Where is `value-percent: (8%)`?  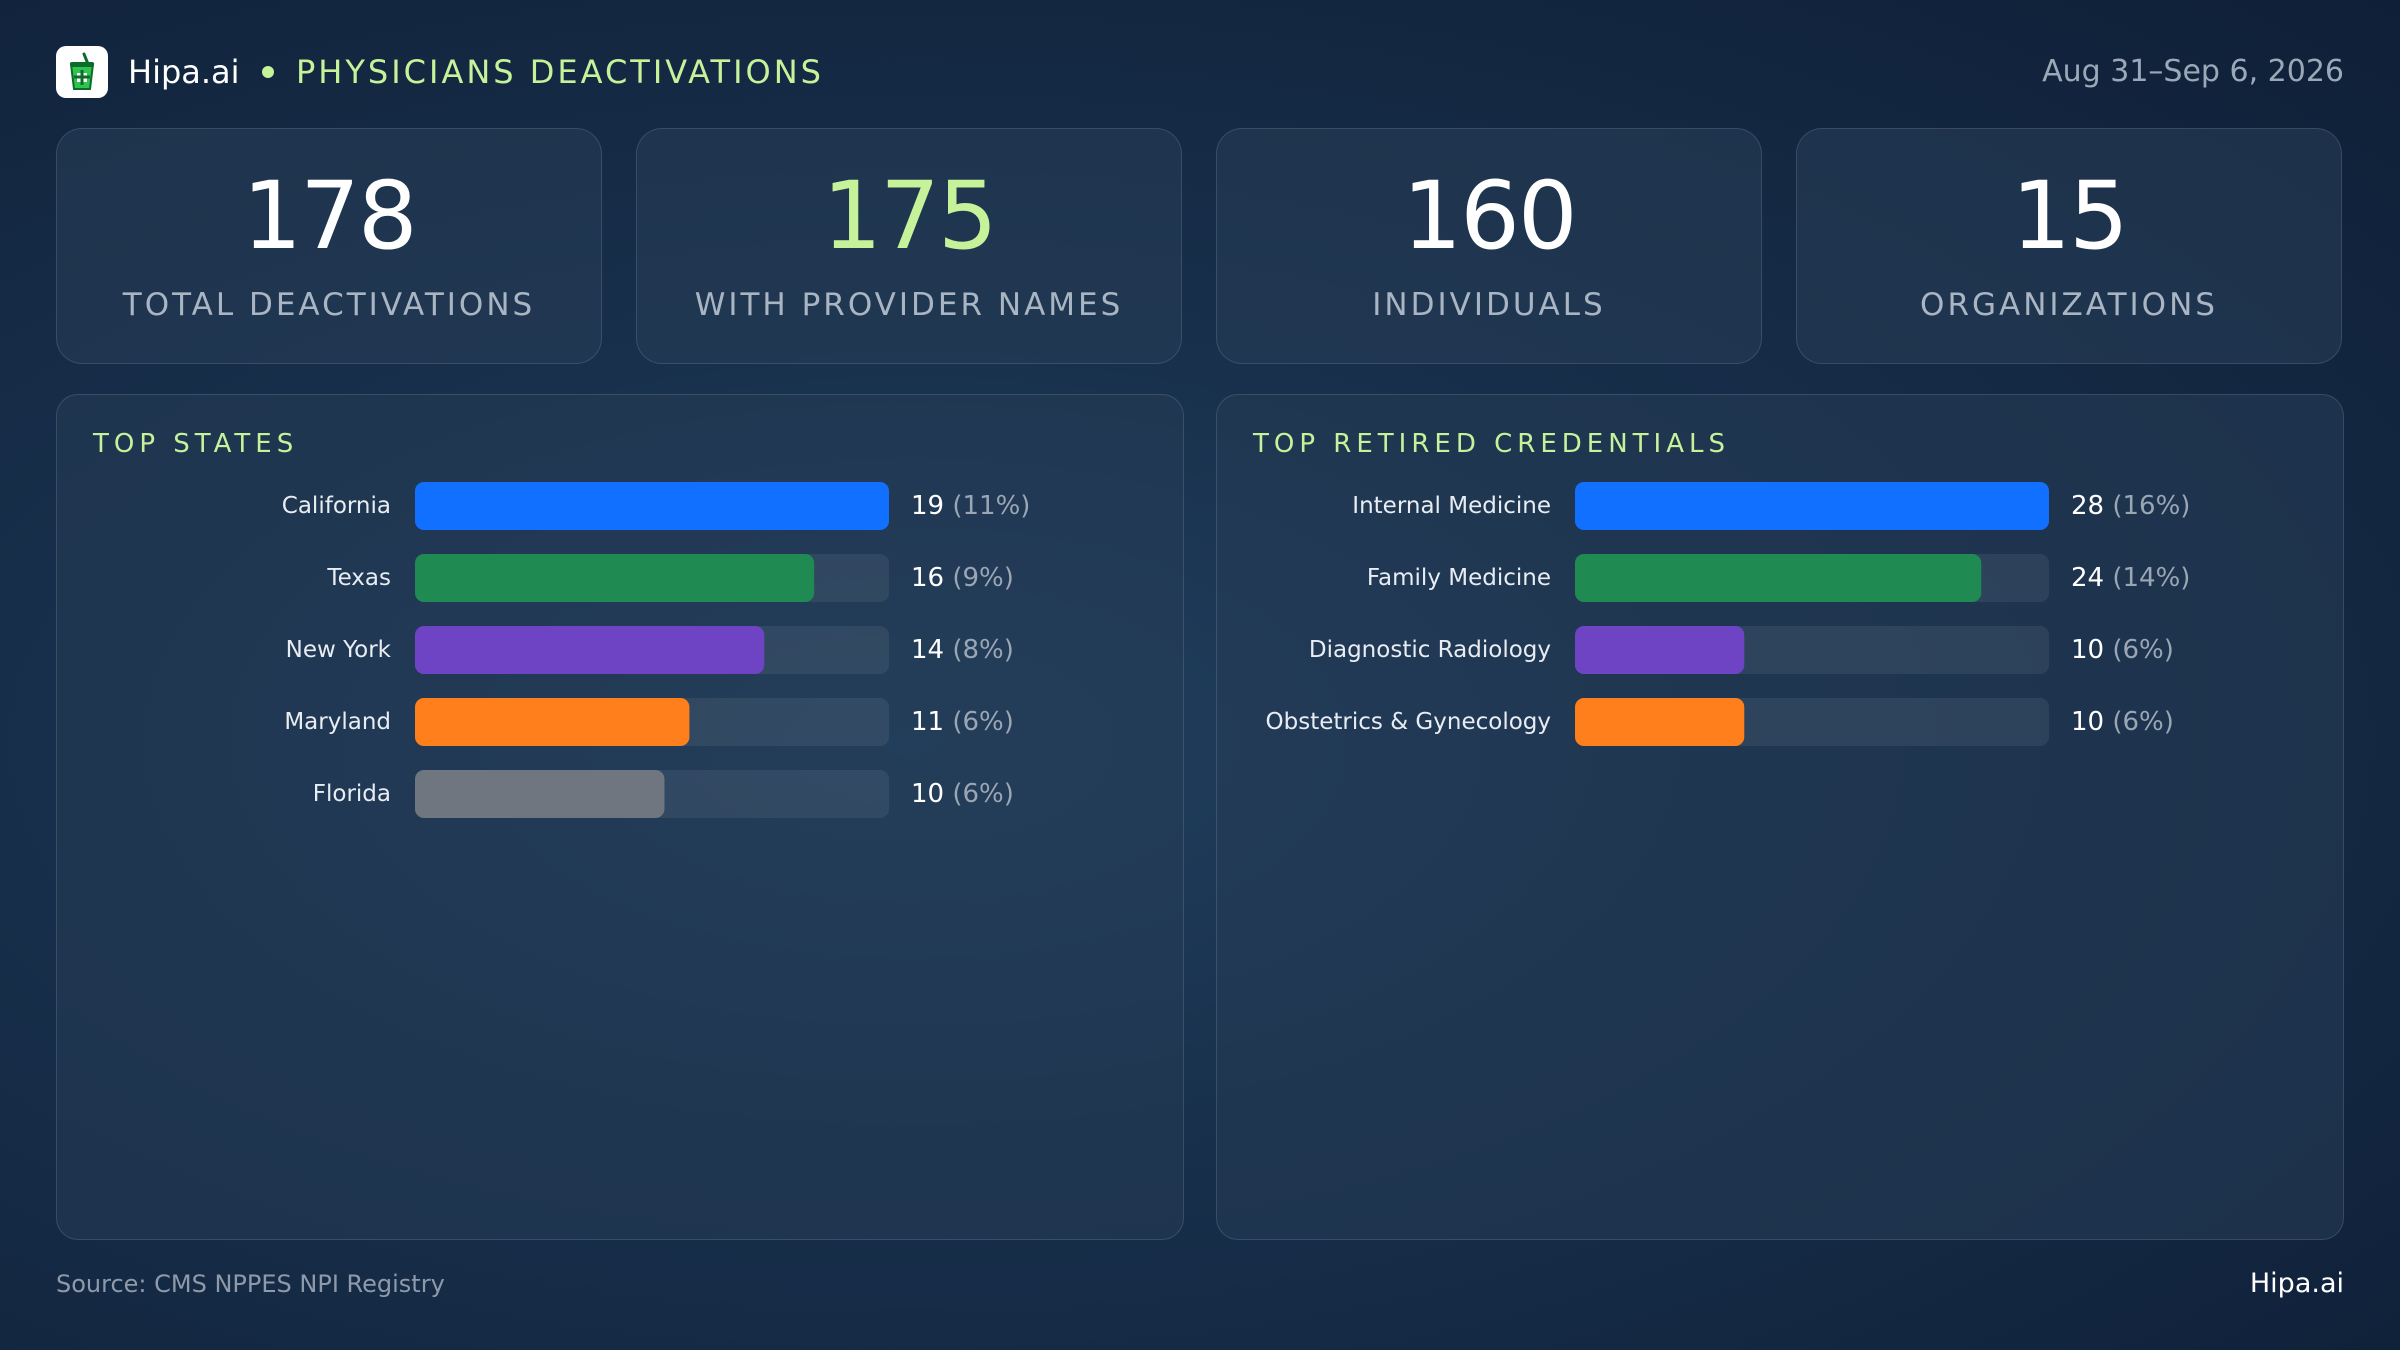 value-percent: (8%) is located at coordinates (983, 650).